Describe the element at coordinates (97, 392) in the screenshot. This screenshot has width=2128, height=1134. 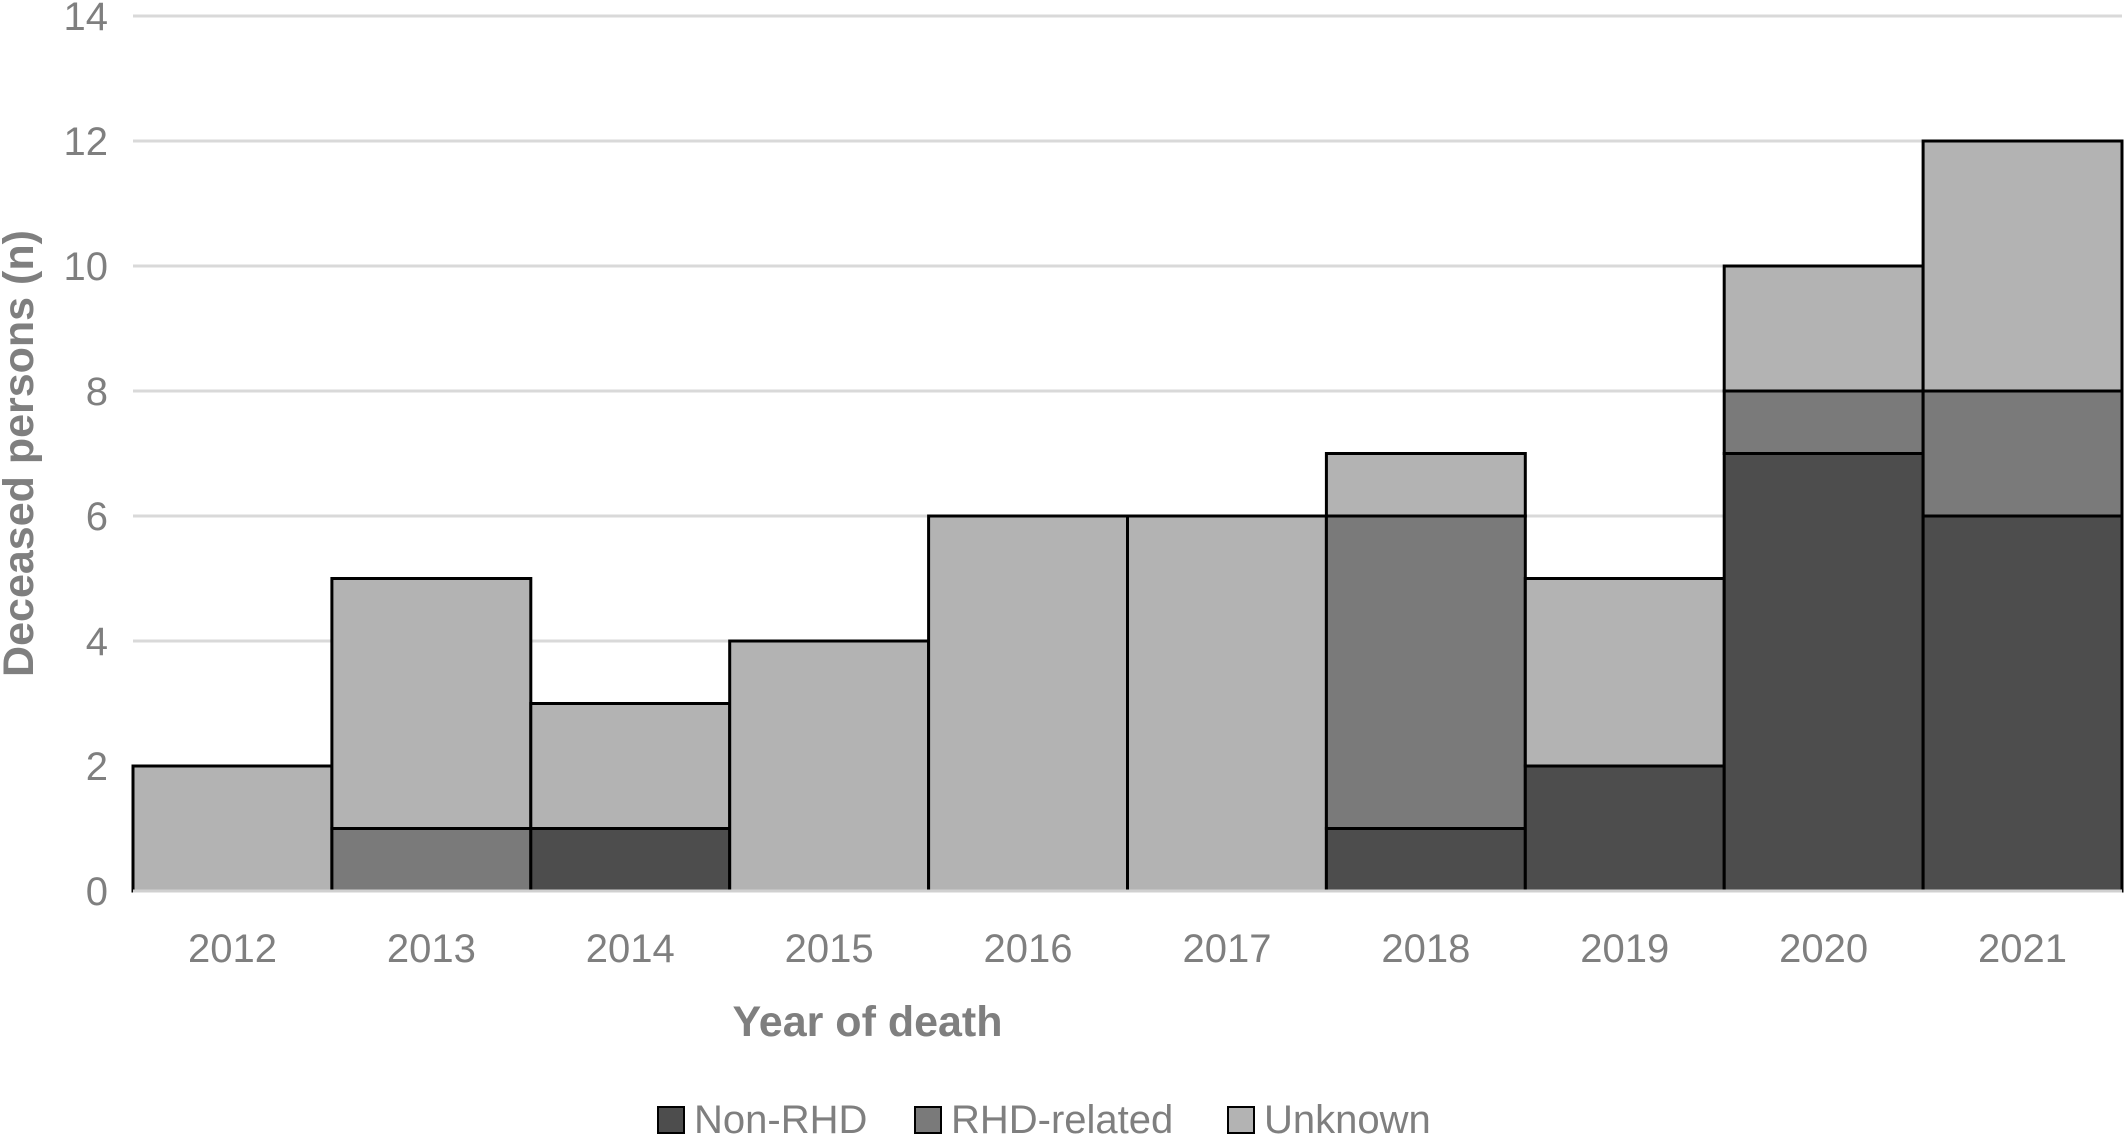
I see `y-tick-label: 8` at that location.